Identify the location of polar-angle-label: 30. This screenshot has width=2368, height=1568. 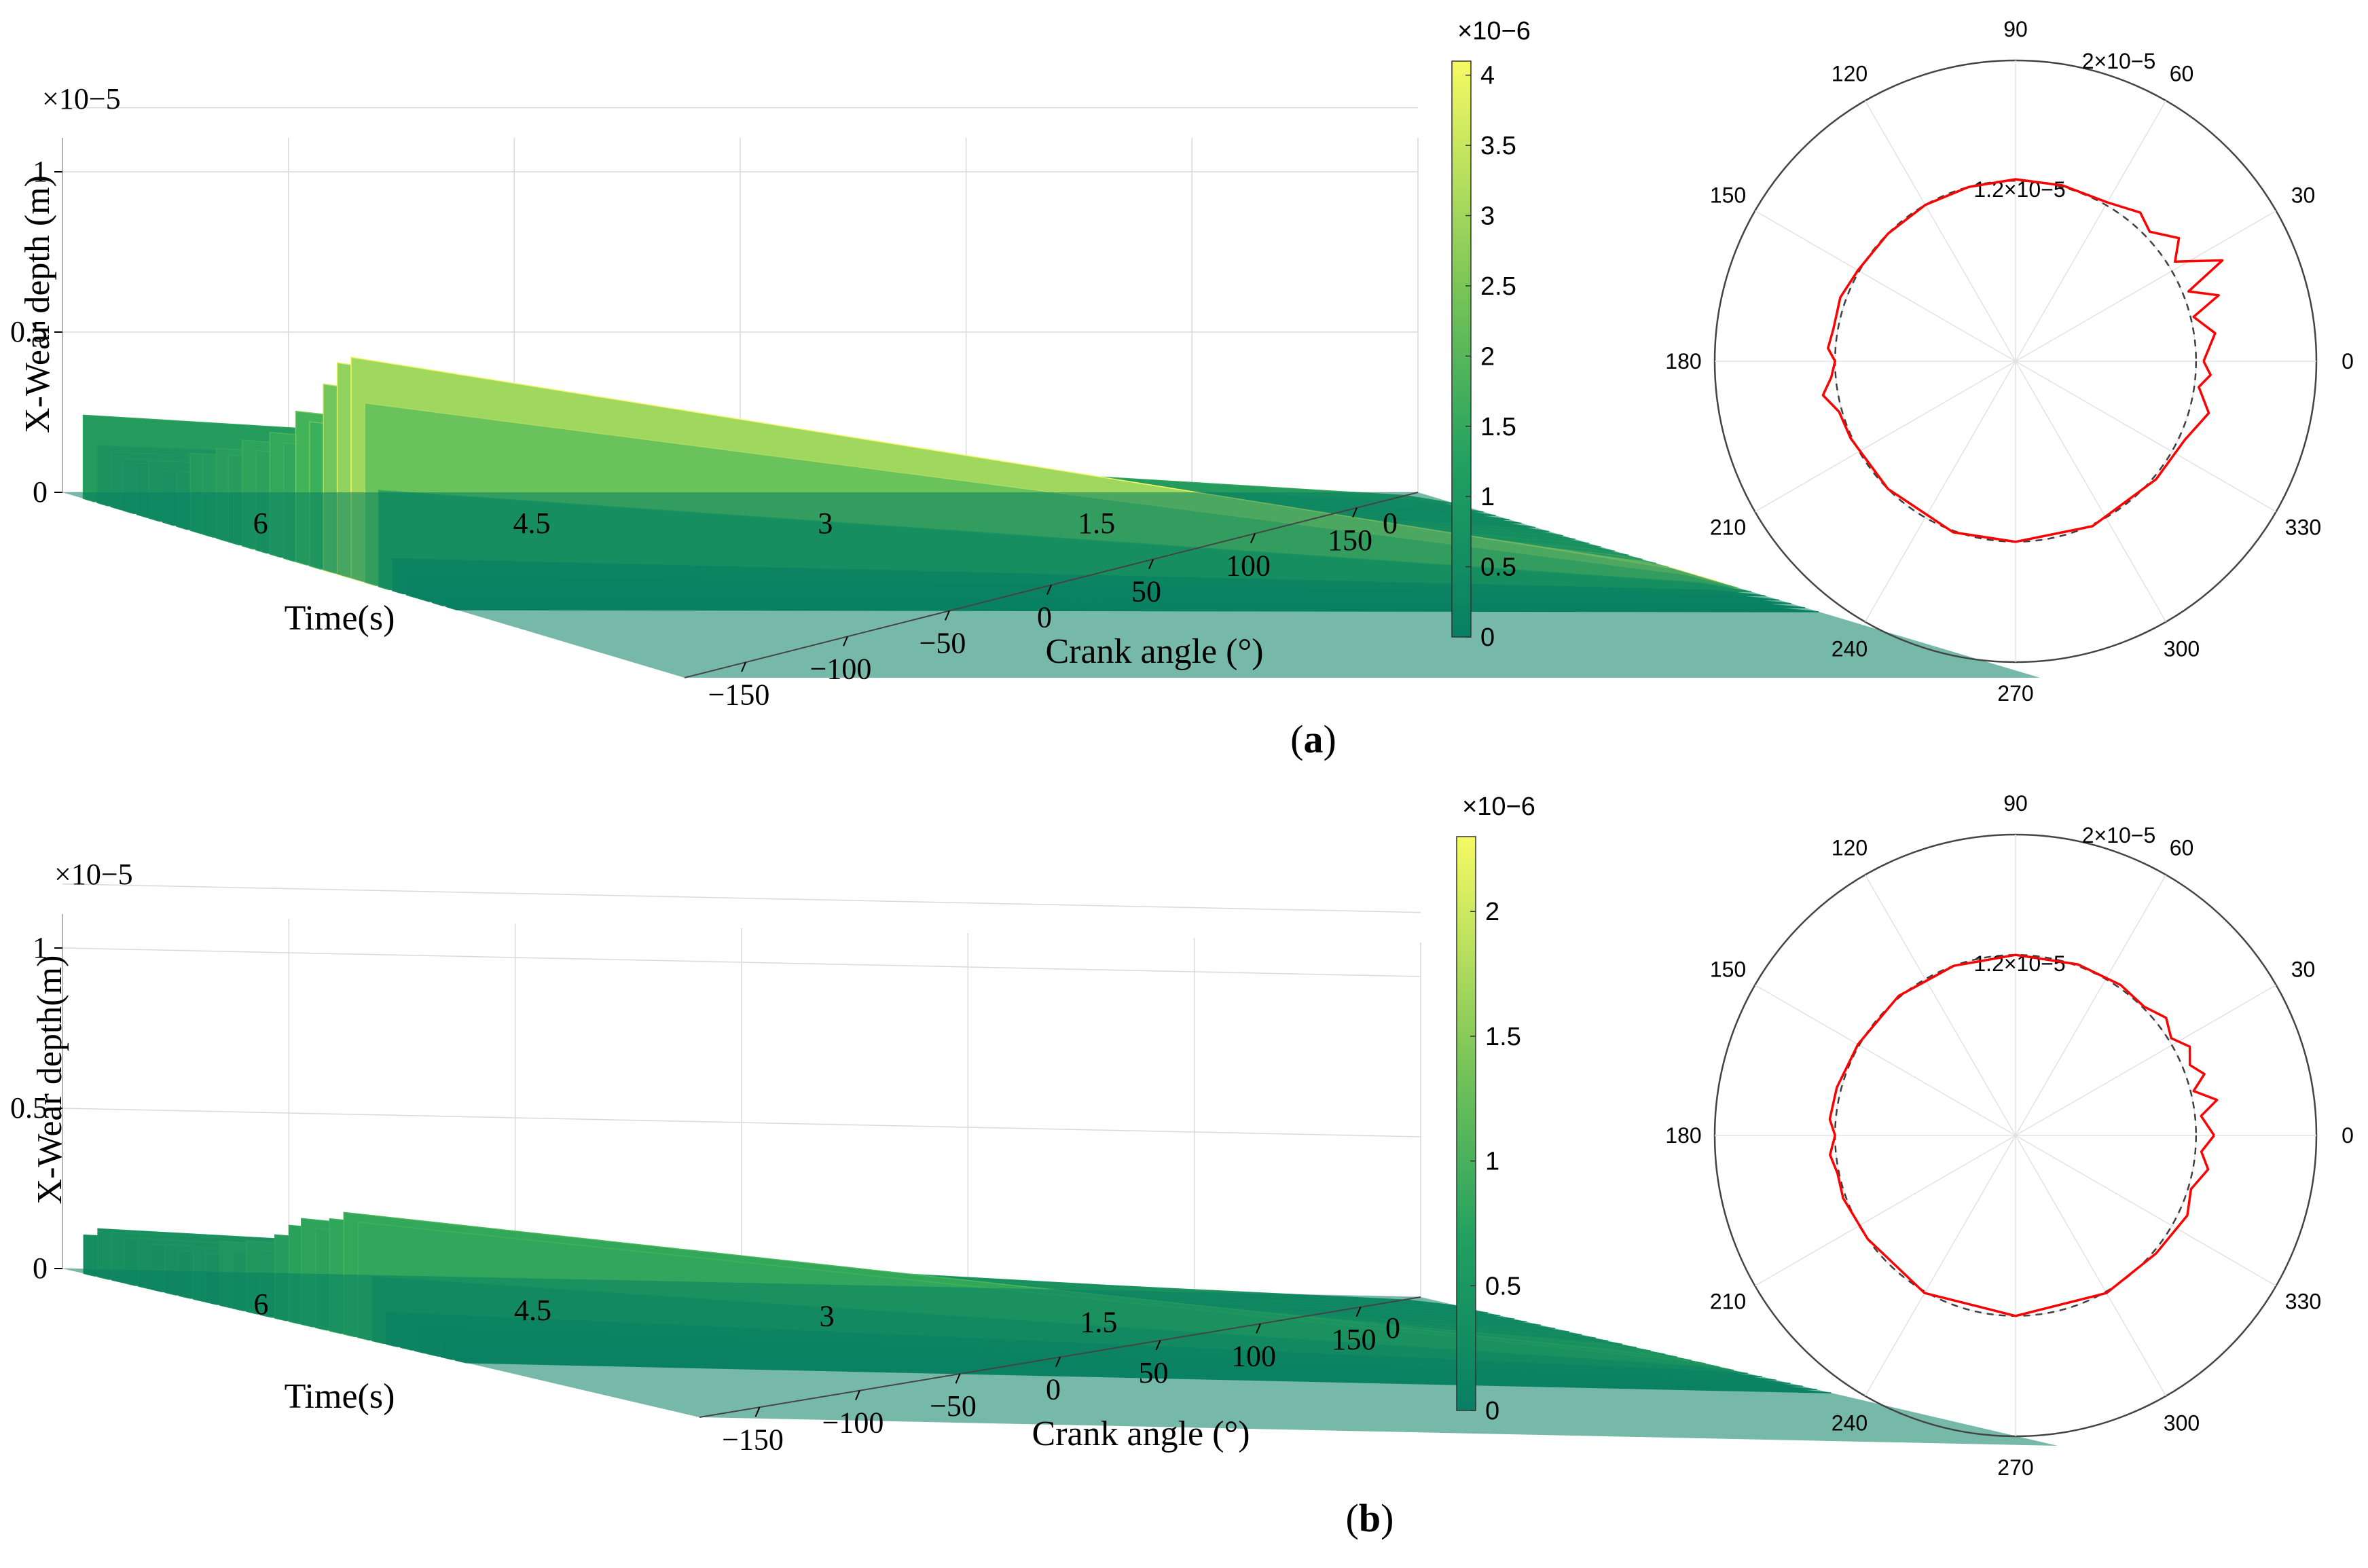
(2303, 970).